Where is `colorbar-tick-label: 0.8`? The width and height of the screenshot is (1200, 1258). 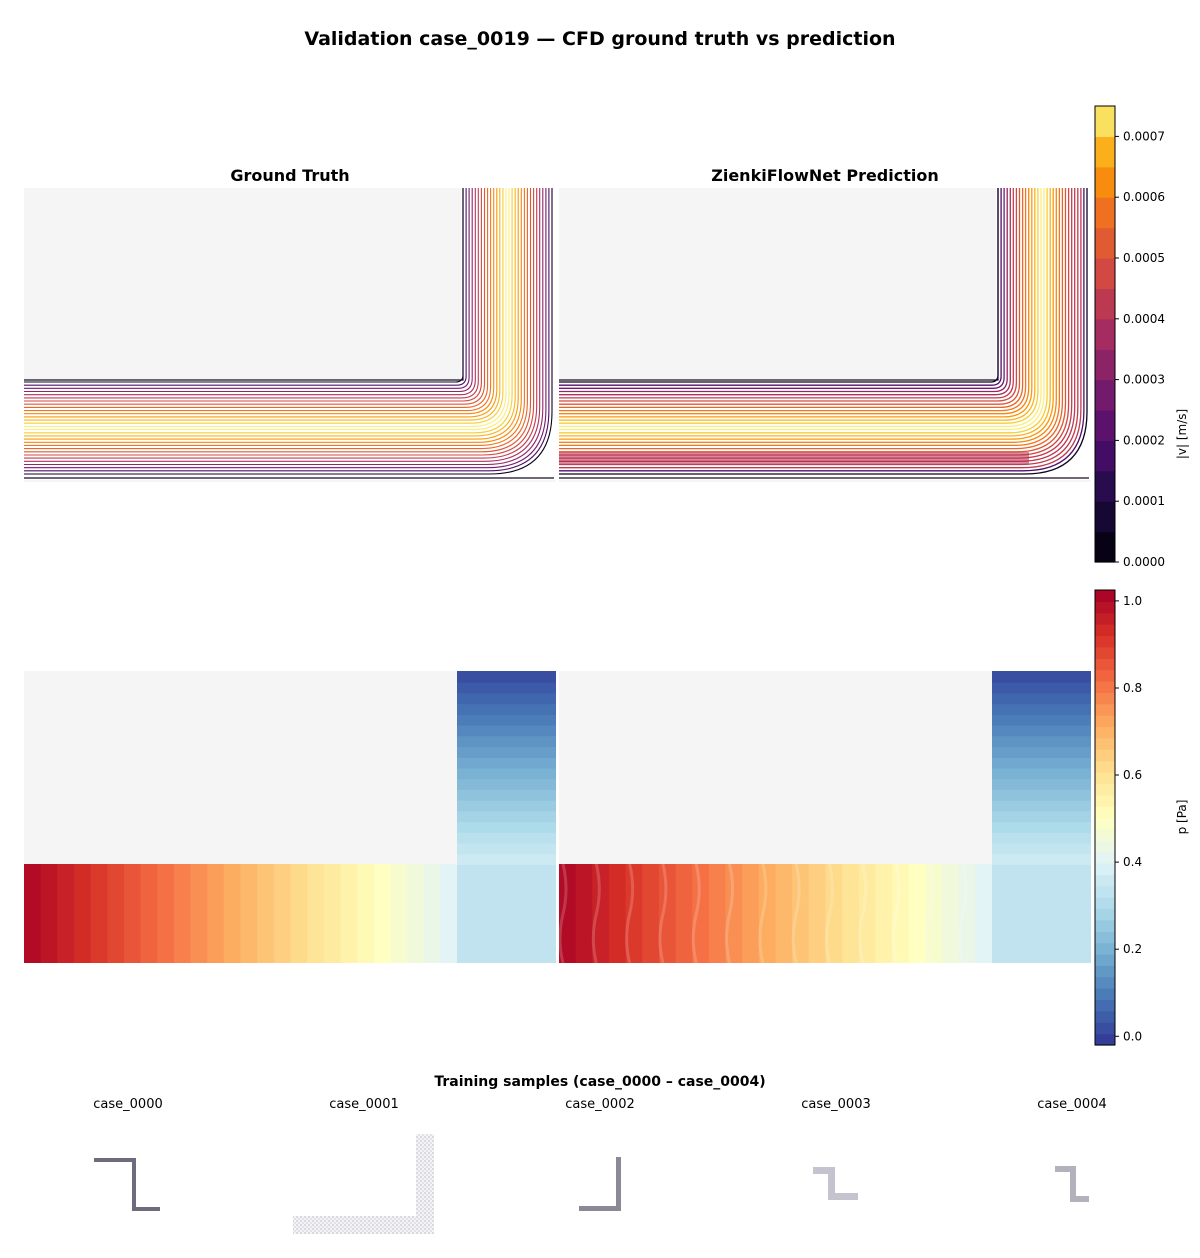
colorbar-tick-label: 0.8 is located at coordinates (1132, 688).